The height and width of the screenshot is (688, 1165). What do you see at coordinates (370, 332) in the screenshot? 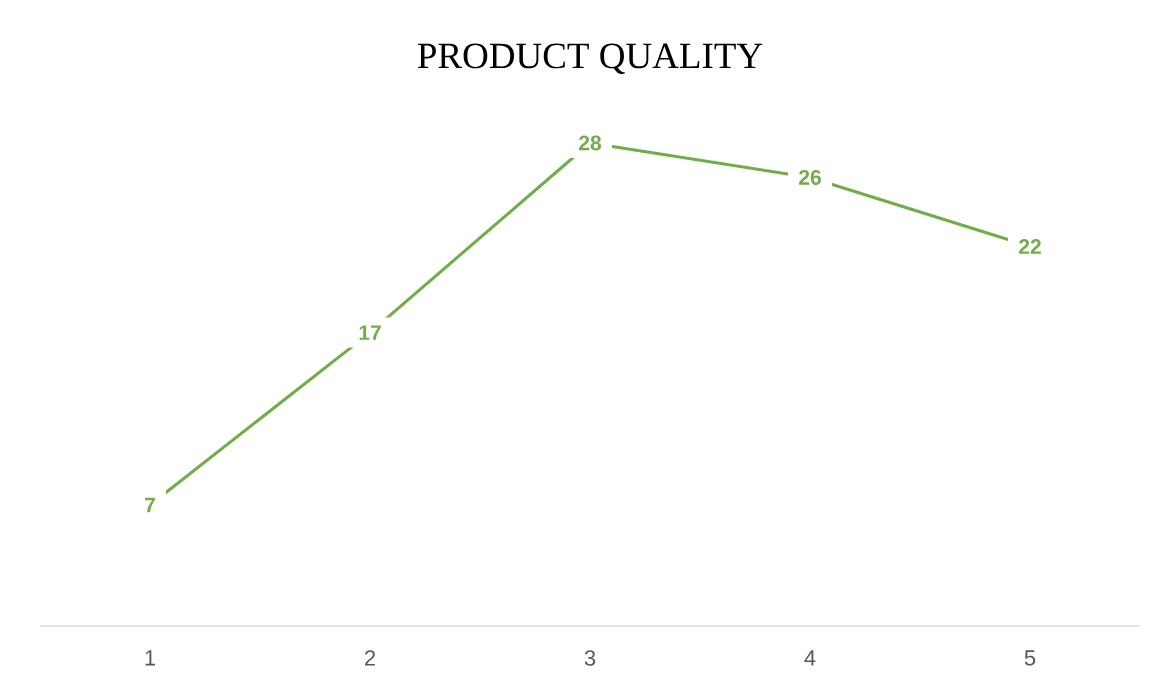
I see `data-label: 17` at bounding box center [370, 332].